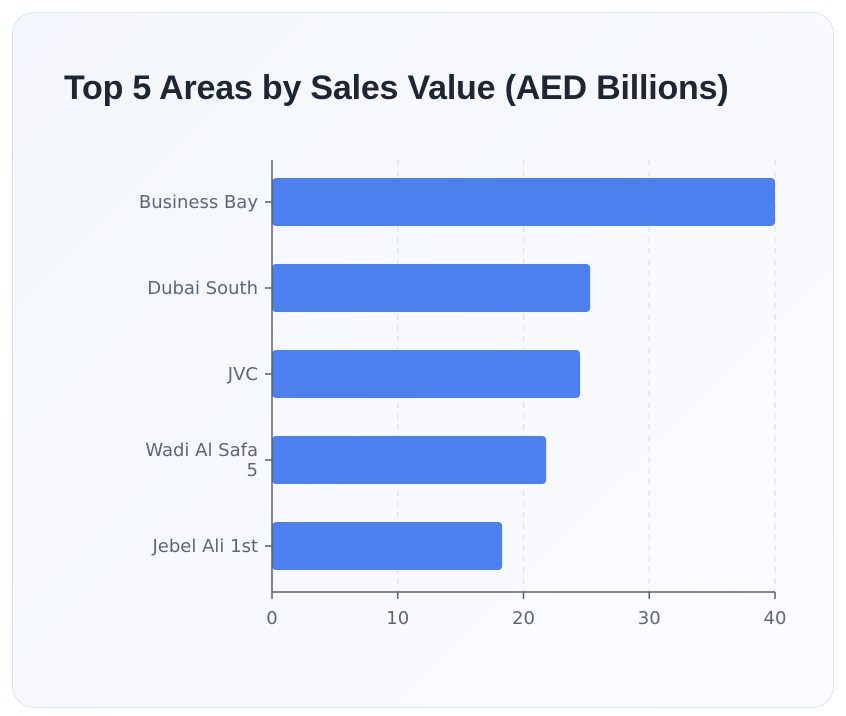  What do you see at coordinates (775, 618) in the screenshot?
I see `x-tick-label: 40` at bounding box center [775, 618].